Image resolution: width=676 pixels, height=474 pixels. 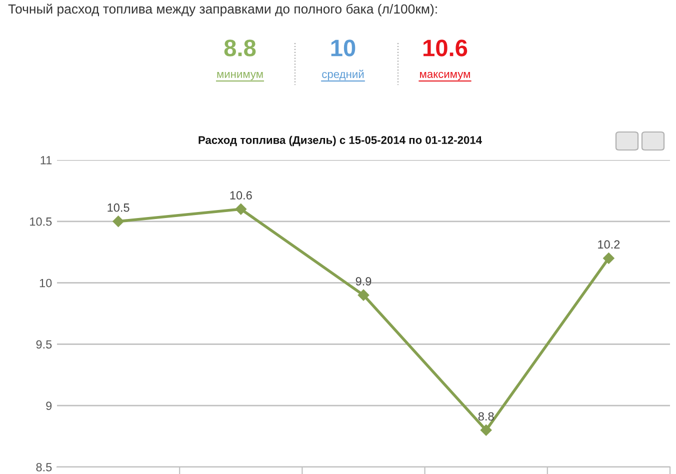 What do you see at coordinates (46, 283) in the screenshot?
I see `y-tick-label: 10` at bounding box center [46, 283].